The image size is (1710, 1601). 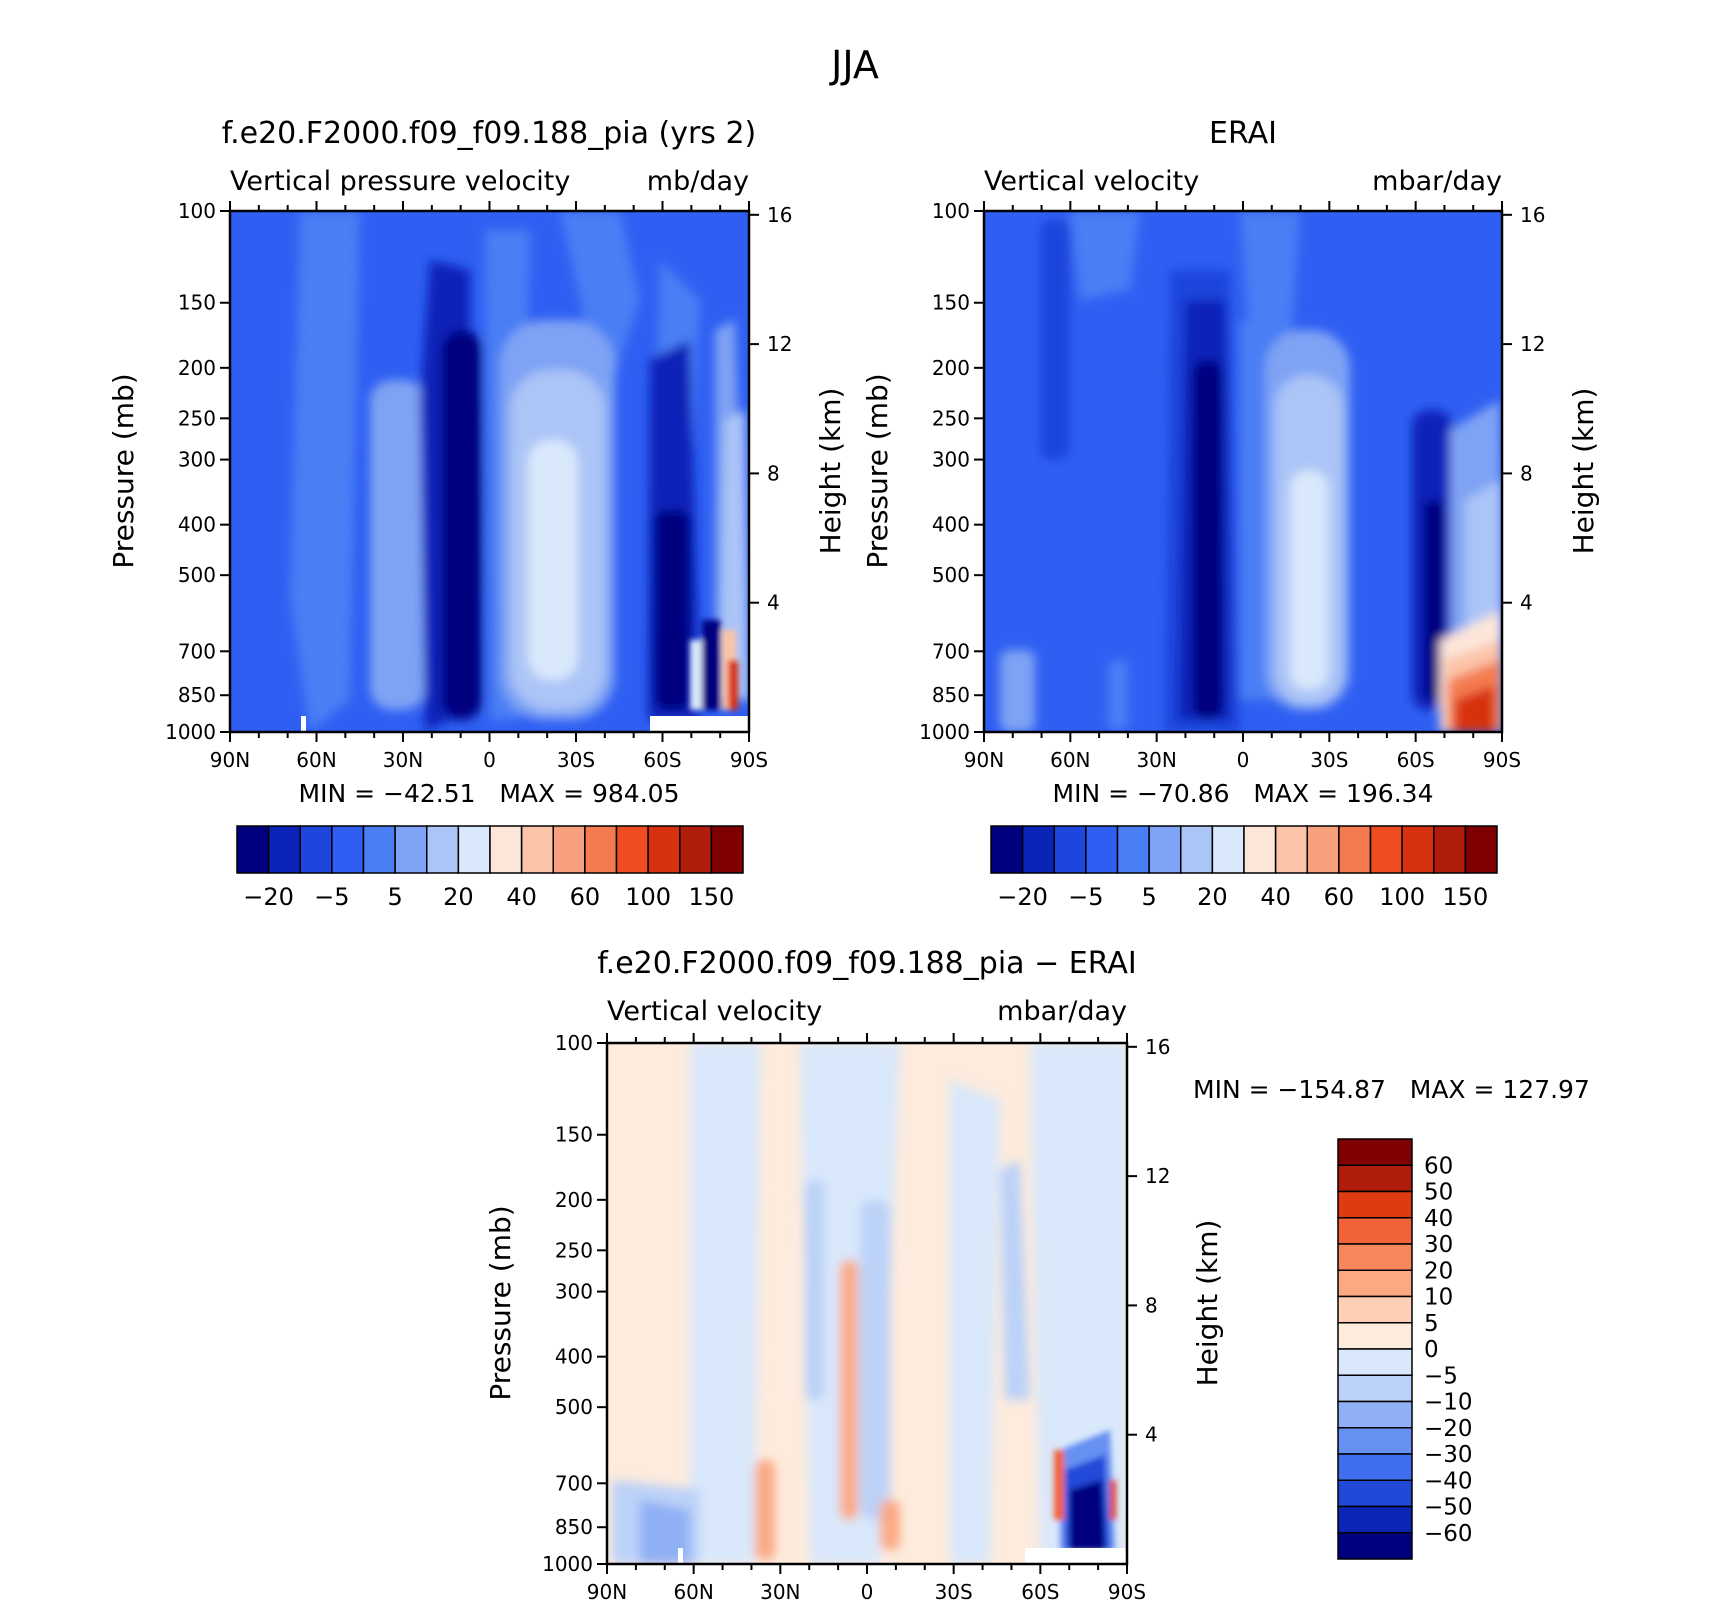 What do you see at coordinates (574, 1407) in the screenshot?
I see `y-tick-label: 500` at bounding box center [574, 1407].